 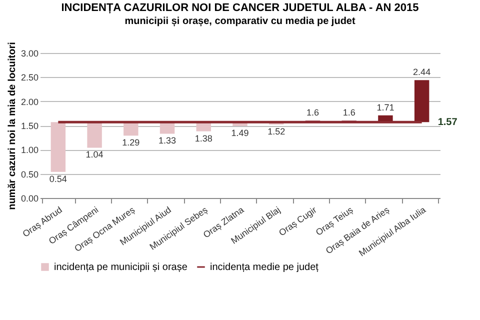 I want to click on y-axis-title: număr cazuri noi la mia de locuitori, so click(x=12, y=126).